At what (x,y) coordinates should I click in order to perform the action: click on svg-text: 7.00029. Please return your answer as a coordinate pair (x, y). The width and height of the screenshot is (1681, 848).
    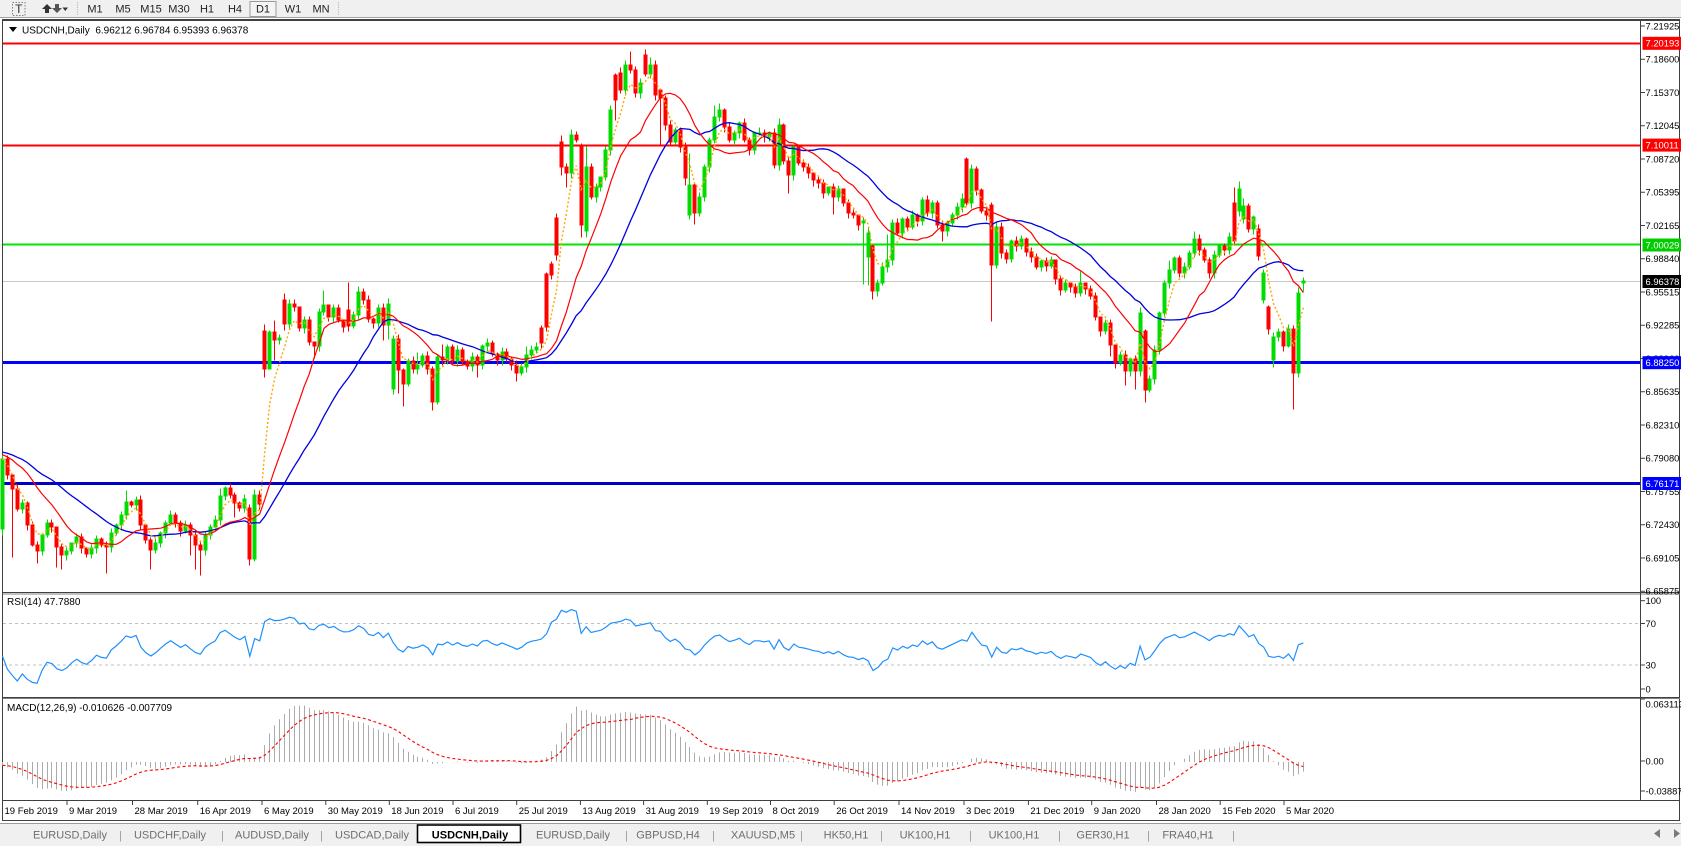
    Looking at the image, I should click on (1663, 244).